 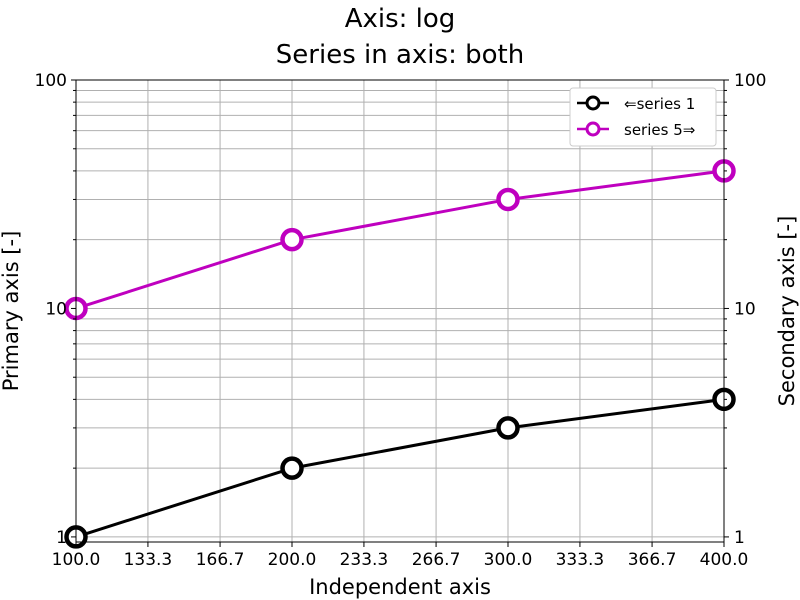 I want to click on chart-title-line-1: Axis: log, so click(x=400, y=19).